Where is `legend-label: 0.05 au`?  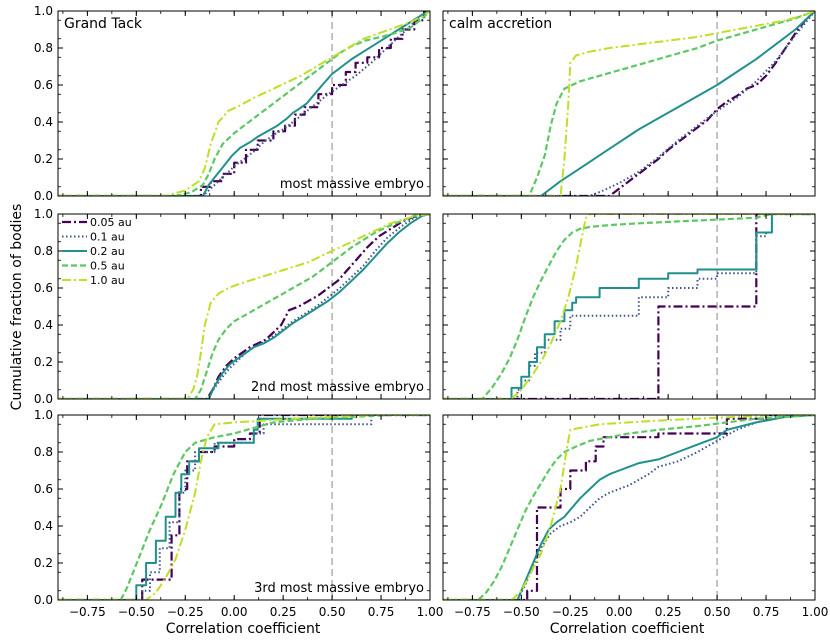 legend-label: 0.05 au is located at coordinates (111, 222).